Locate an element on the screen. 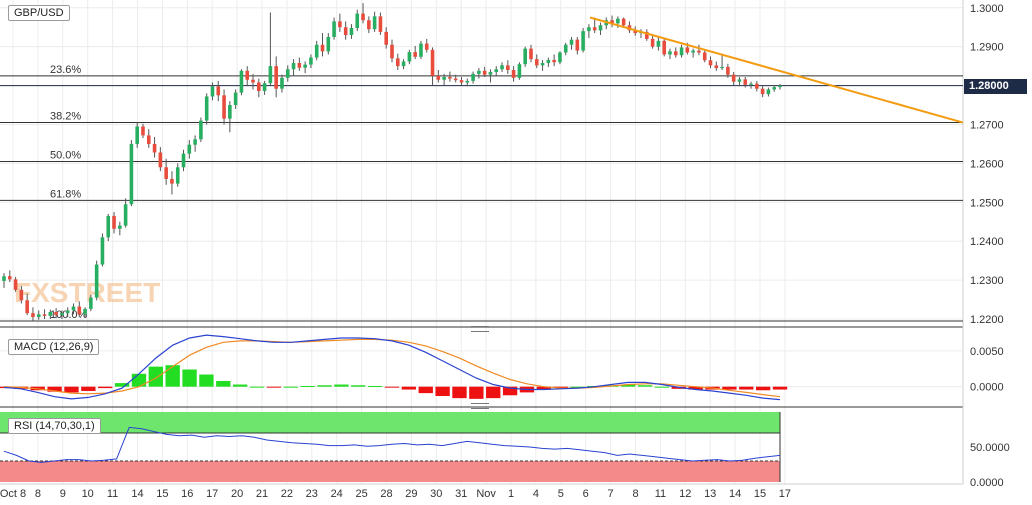 This screenshot has height=505, width=1032. symbol-label: GBP/USD is located at coordinates (39, 13).